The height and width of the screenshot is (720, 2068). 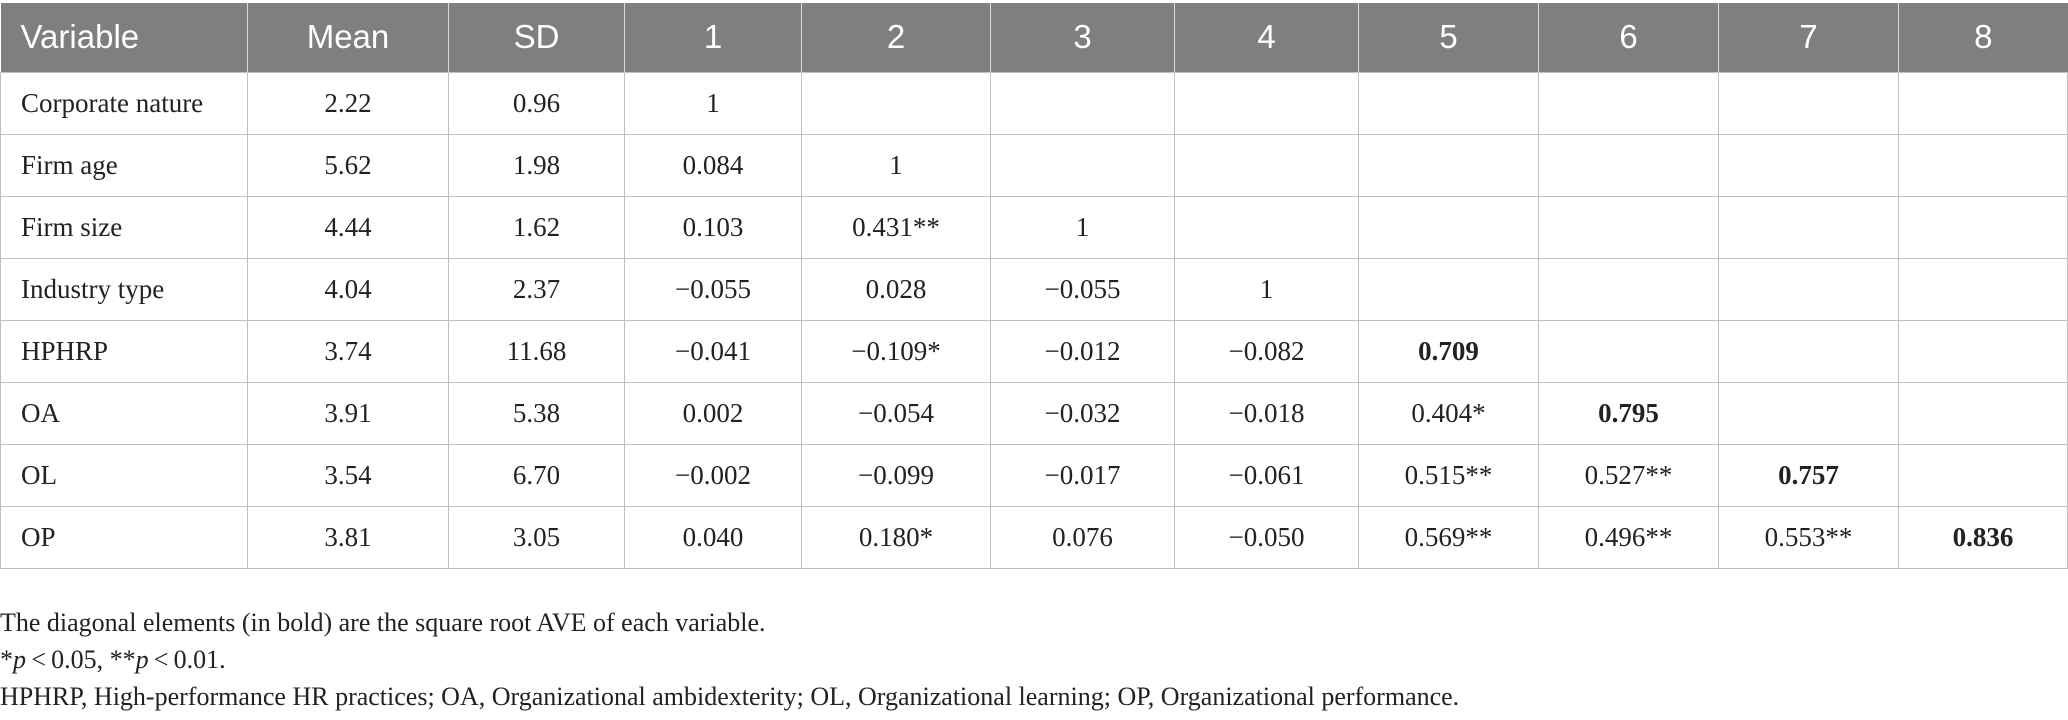 What do you see at coordinates (1082, 413) in the screenshot?
I see `table-cell: −0.032` at bounding box center [1082, 413].